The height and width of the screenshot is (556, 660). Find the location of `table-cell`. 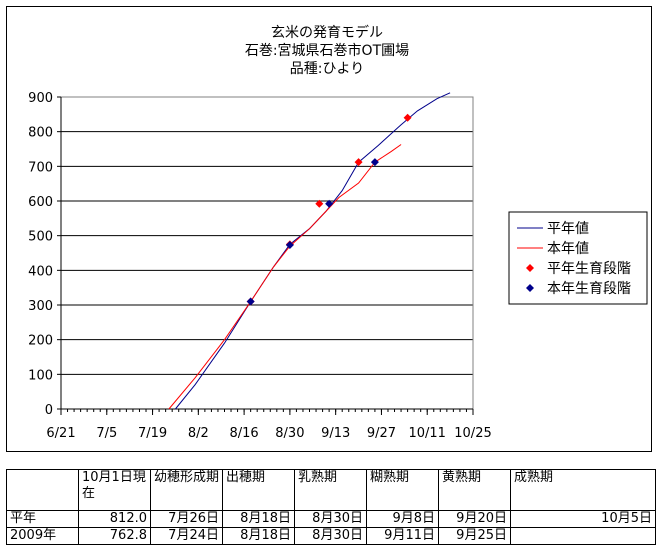

table-cell is located at coordinates (583, 536).